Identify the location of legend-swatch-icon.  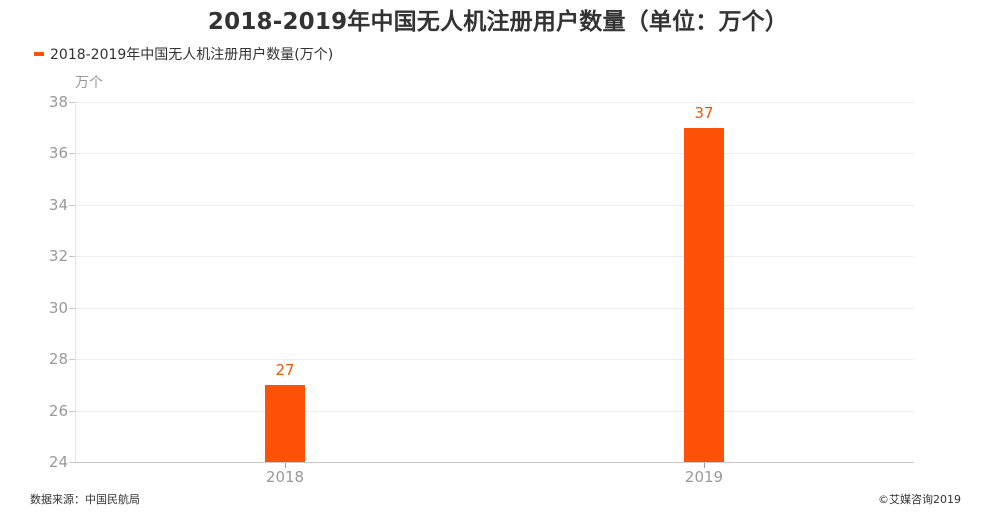
(39, 54).